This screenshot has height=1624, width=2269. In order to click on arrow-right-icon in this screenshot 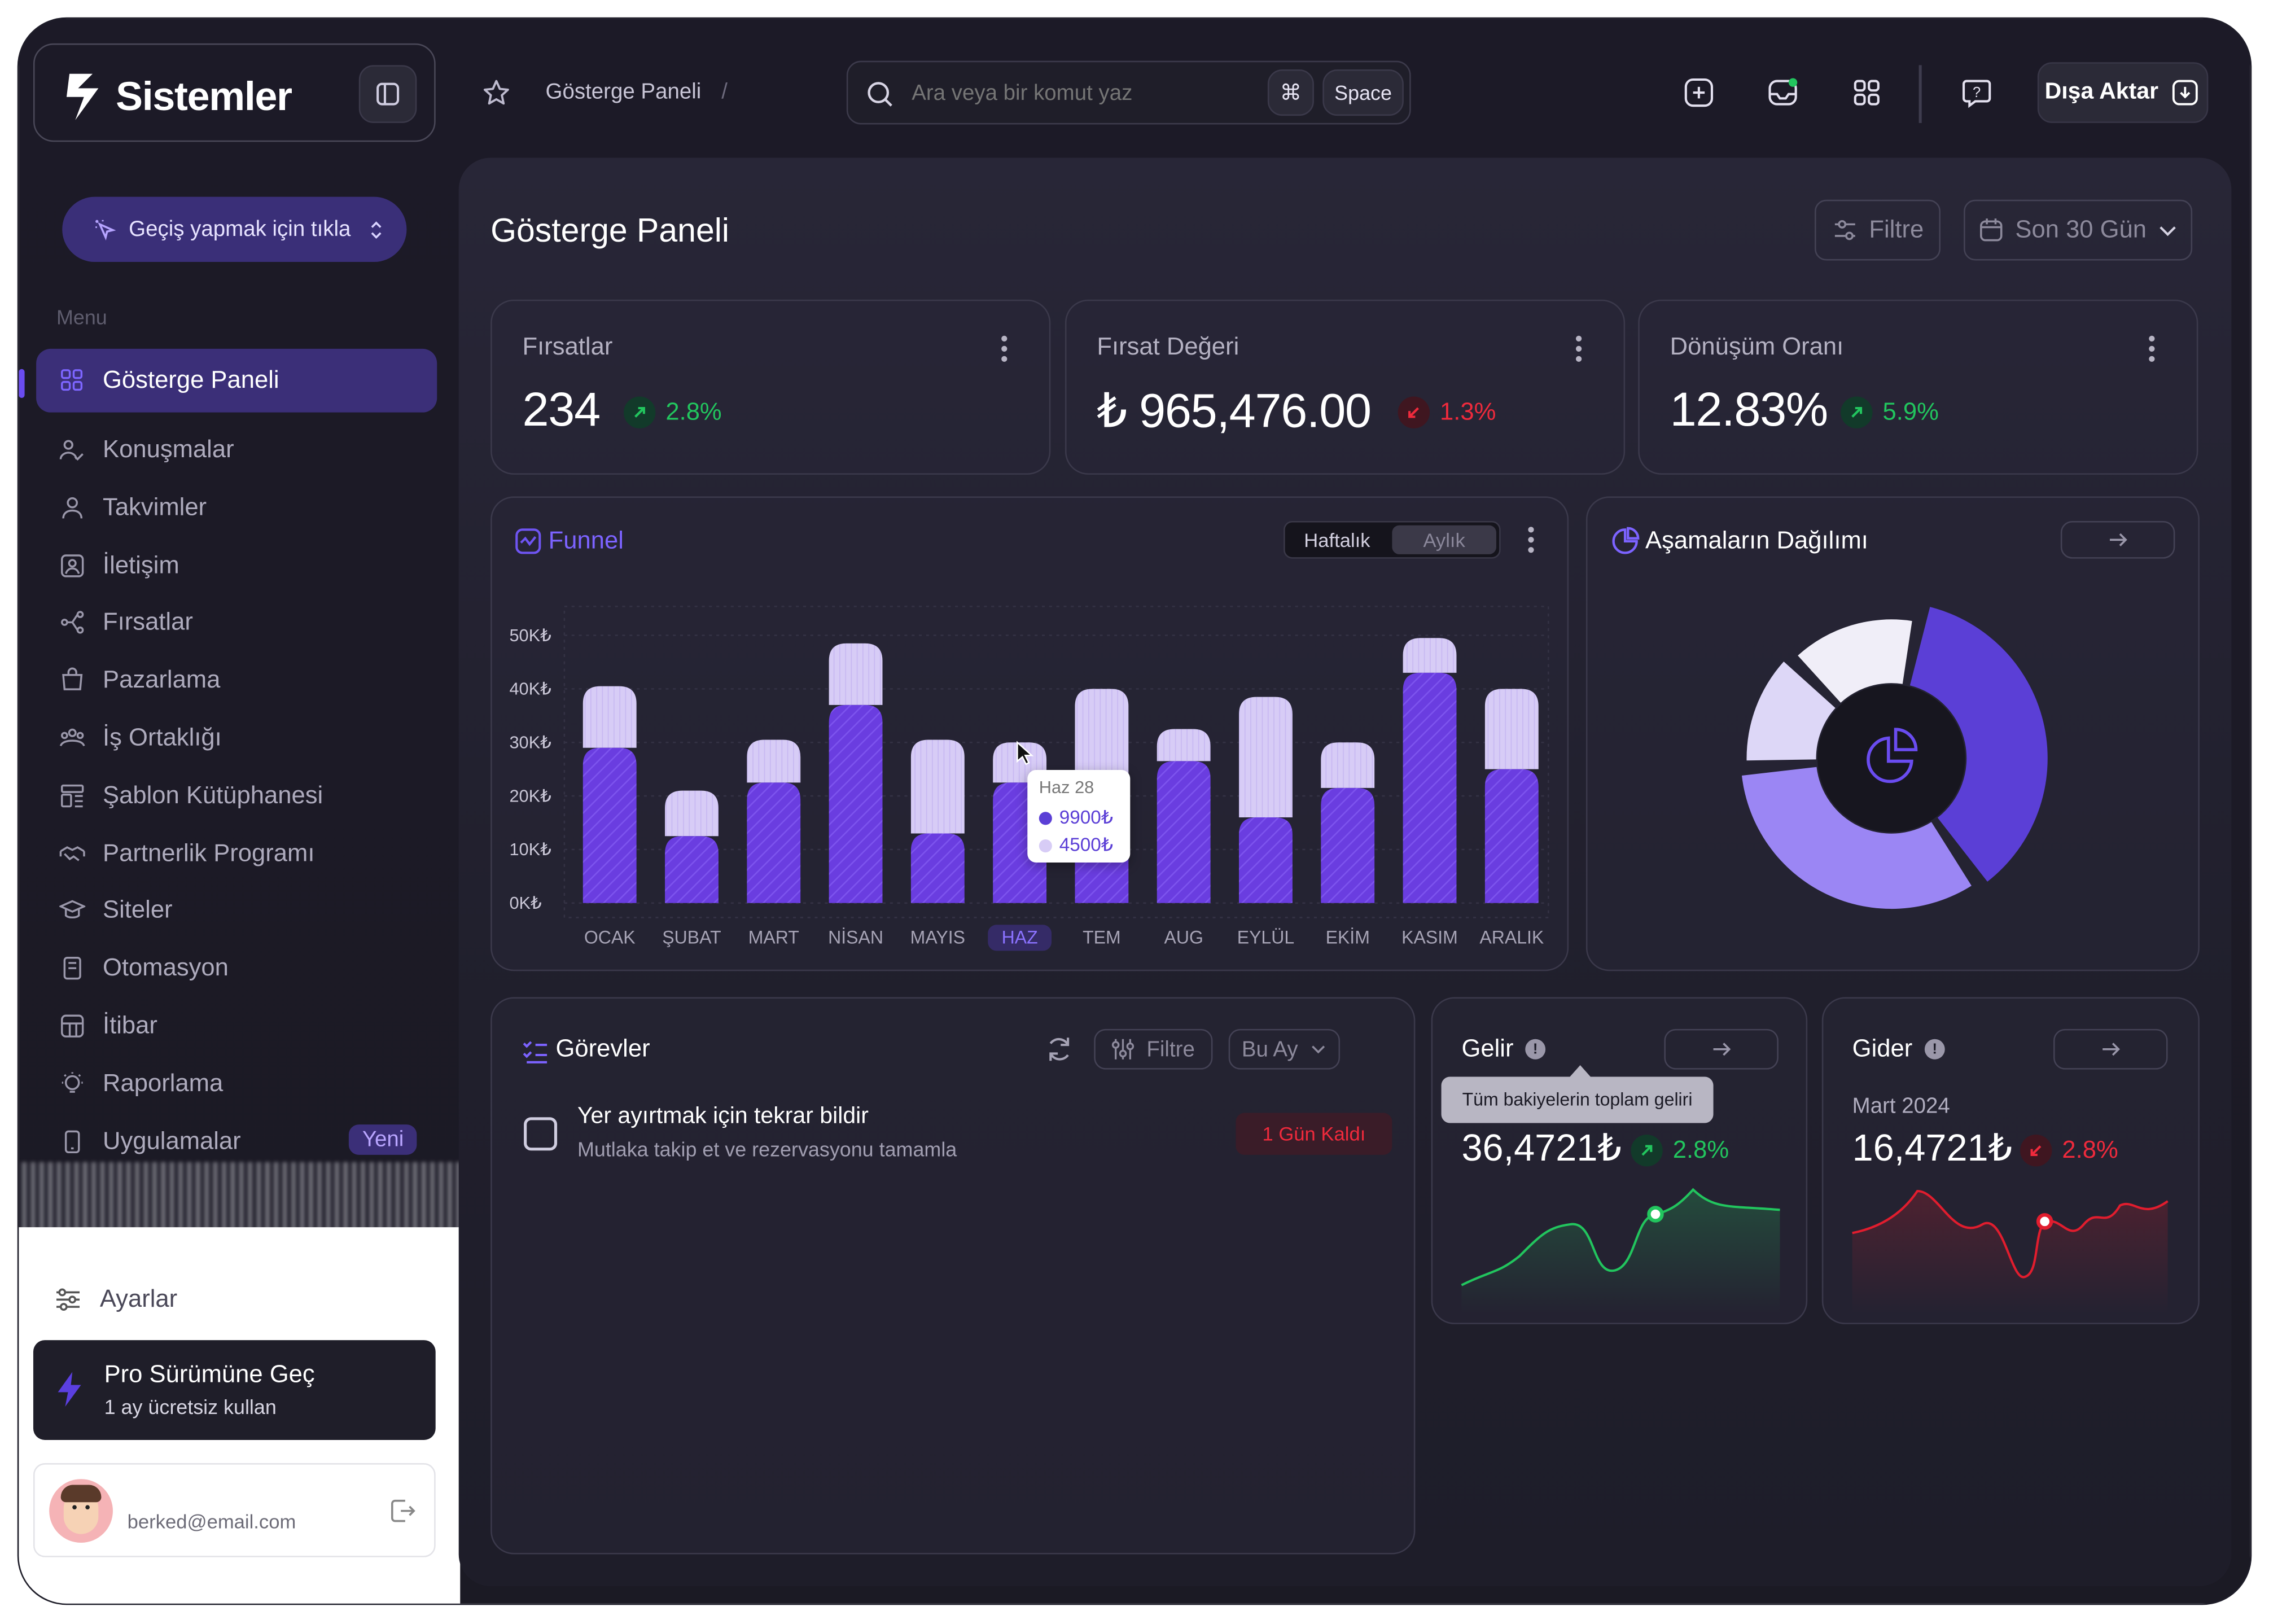, I will do `click(2110, 1049)`.